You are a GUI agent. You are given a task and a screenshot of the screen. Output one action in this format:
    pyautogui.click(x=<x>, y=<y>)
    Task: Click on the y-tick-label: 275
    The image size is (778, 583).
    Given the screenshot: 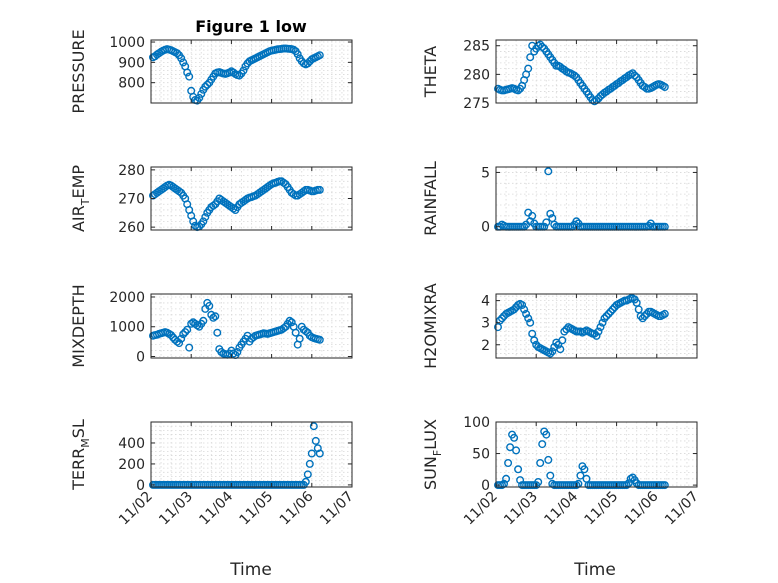 What is the action you would take?
    pyautogui.click(x=476, y=104)
    